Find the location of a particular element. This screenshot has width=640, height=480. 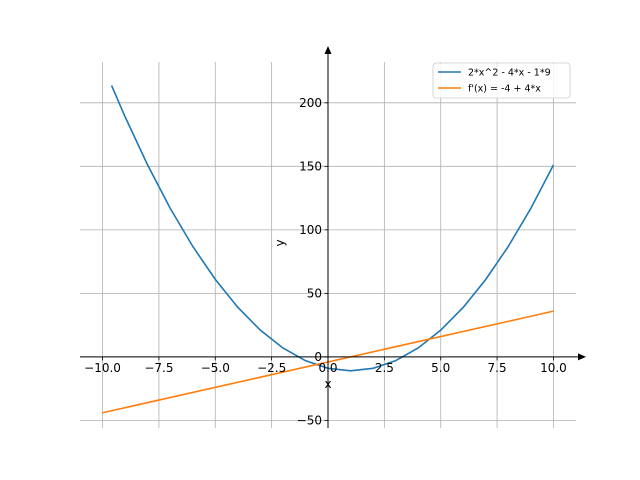

x-tick-label: −10.0 is located at coordinates (102, 368).